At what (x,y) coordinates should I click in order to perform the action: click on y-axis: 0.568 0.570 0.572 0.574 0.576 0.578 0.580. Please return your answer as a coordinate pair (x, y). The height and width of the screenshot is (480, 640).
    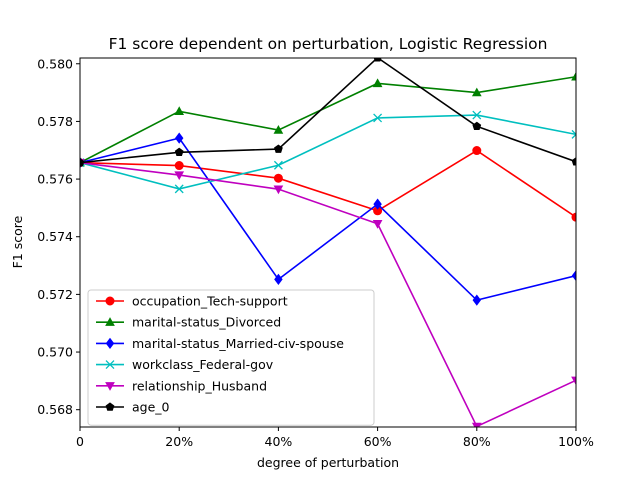
    Looking at the image, I should click on (58, 236).